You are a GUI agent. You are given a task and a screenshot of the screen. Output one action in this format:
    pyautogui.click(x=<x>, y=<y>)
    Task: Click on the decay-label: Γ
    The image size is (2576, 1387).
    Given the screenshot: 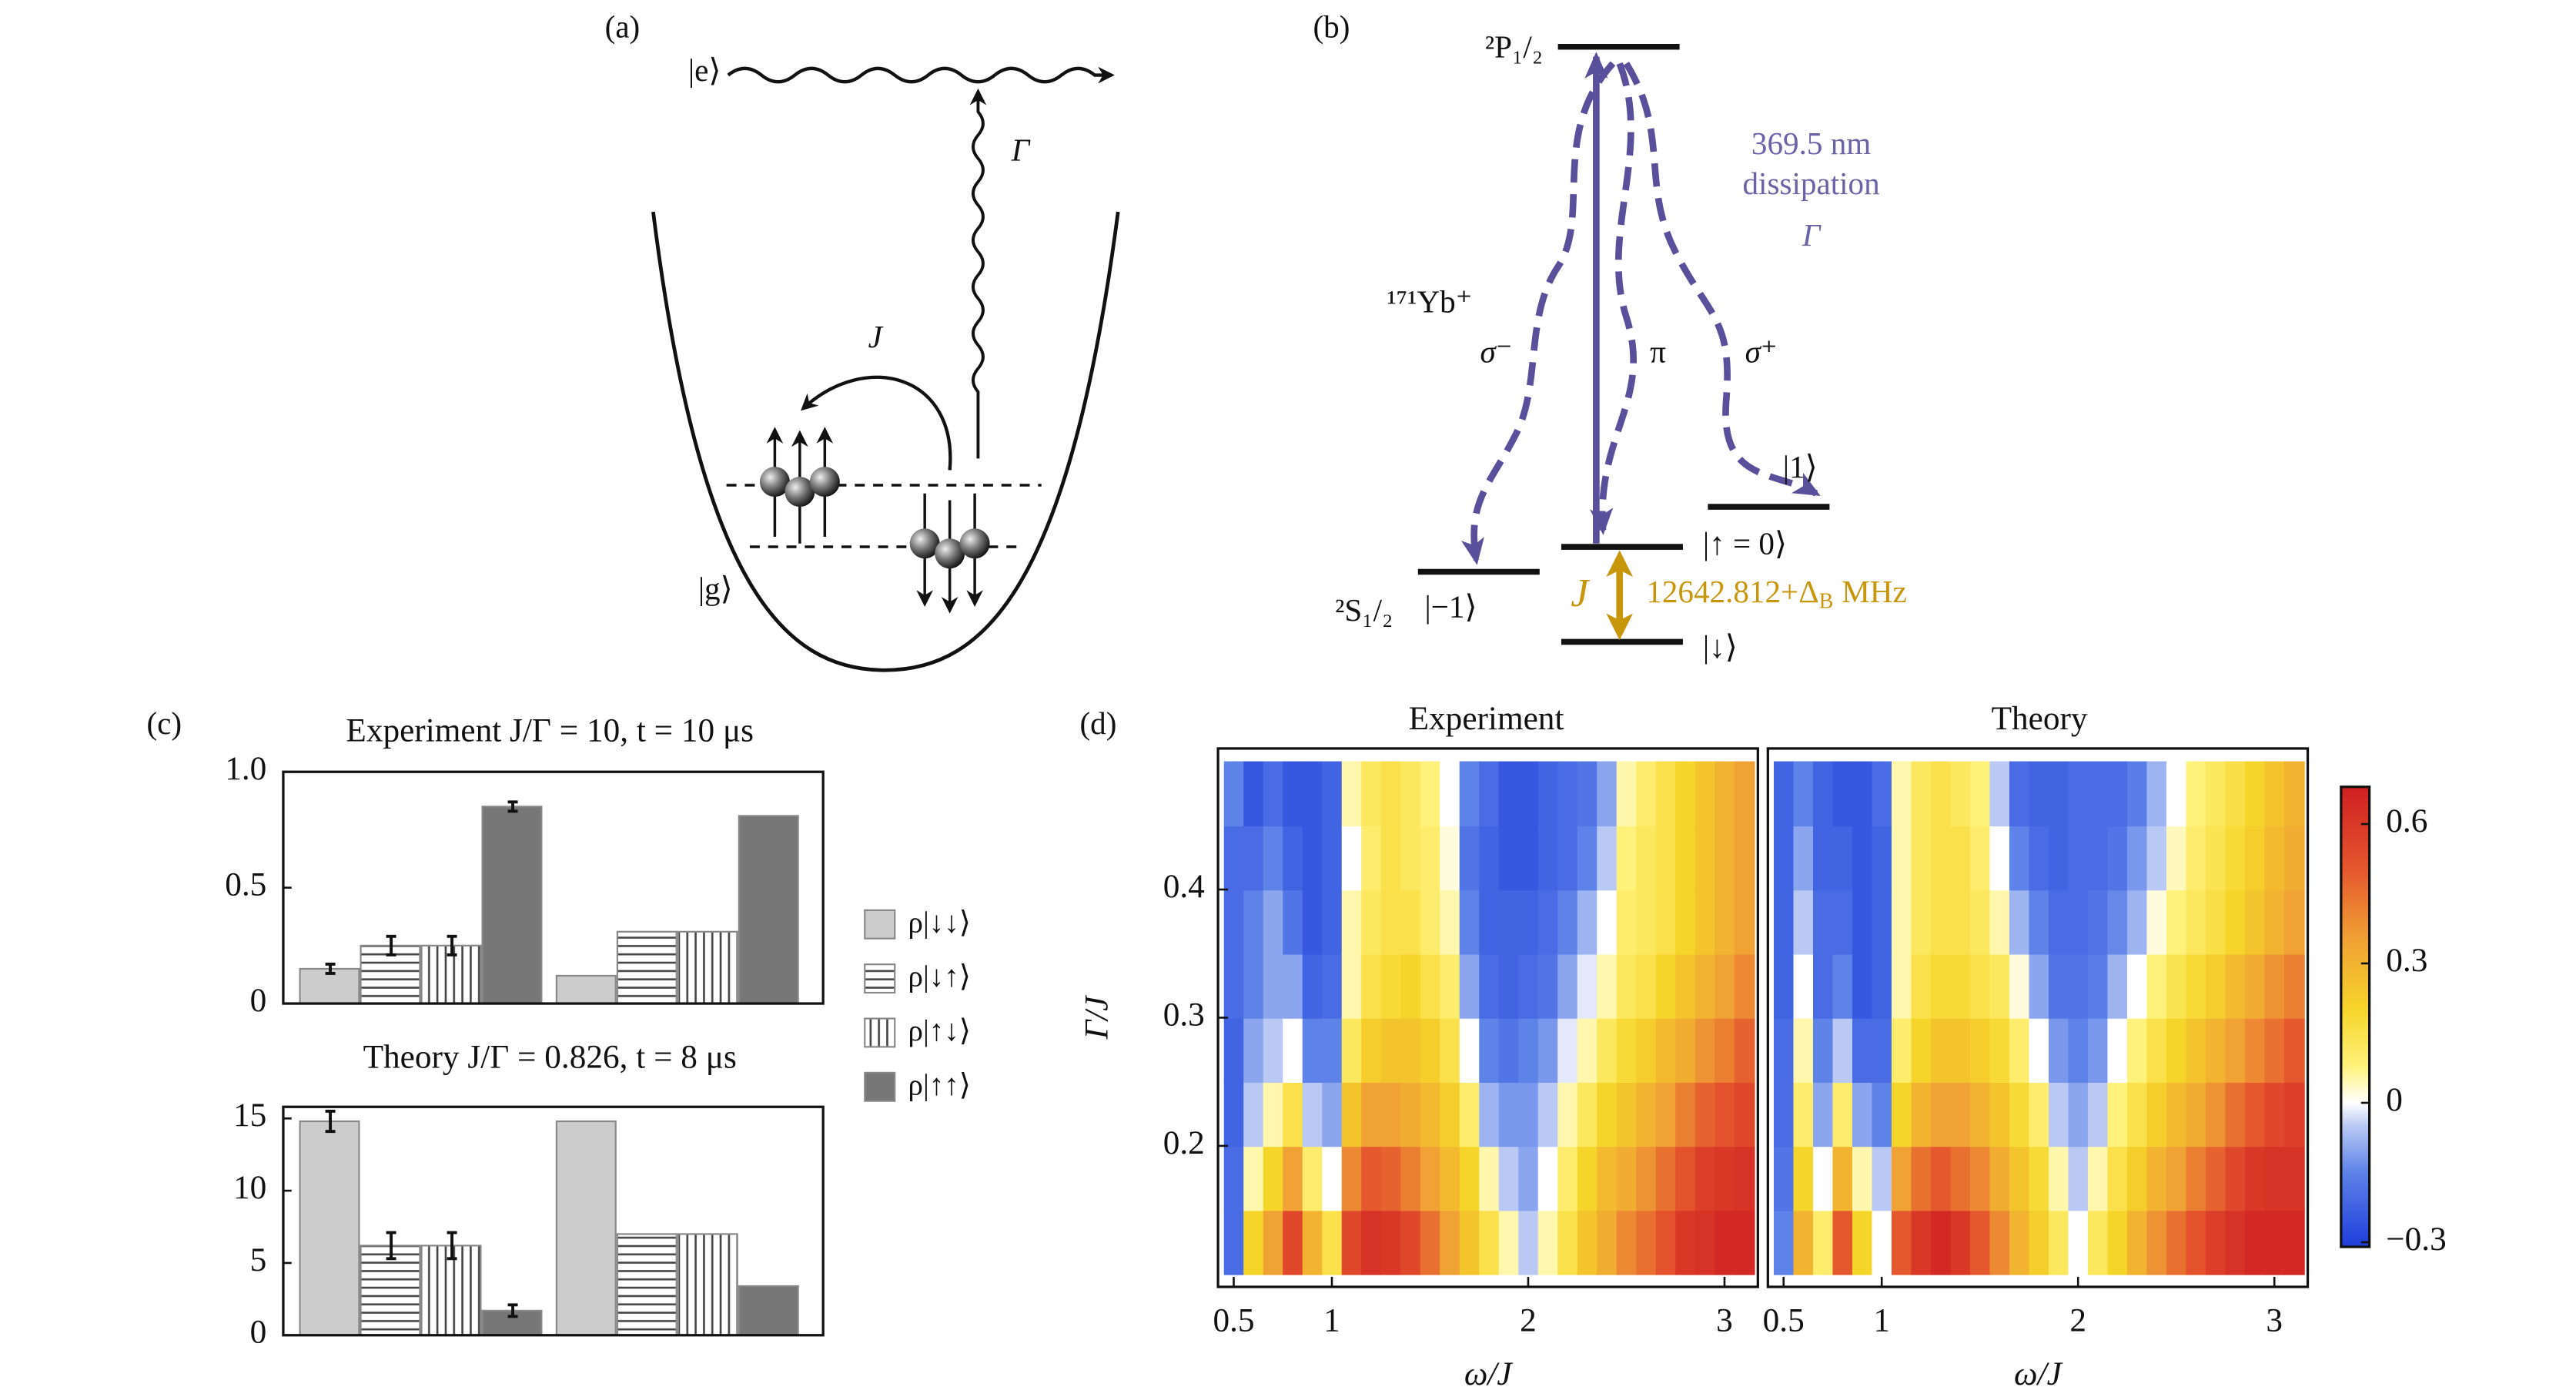 What is the action you would take?
    pyautogui.click(x=1021, y=150)
    